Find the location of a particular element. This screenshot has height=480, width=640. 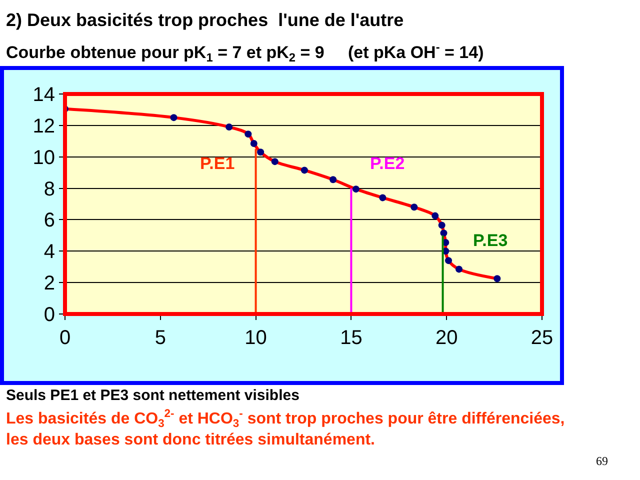

y-tick-label: 12 is located at coordinates (43, 126).